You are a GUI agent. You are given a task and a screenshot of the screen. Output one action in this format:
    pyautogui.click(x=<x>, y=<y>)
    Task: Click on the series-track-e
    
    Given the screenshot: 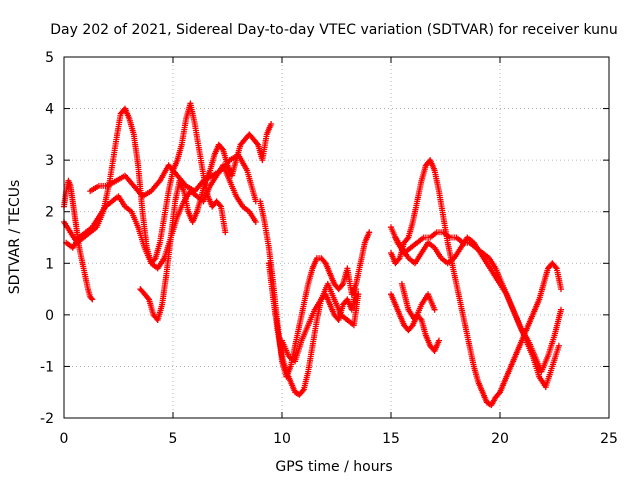 What is the action you would take?
    pyautogui.click(x=173, y=178)
    